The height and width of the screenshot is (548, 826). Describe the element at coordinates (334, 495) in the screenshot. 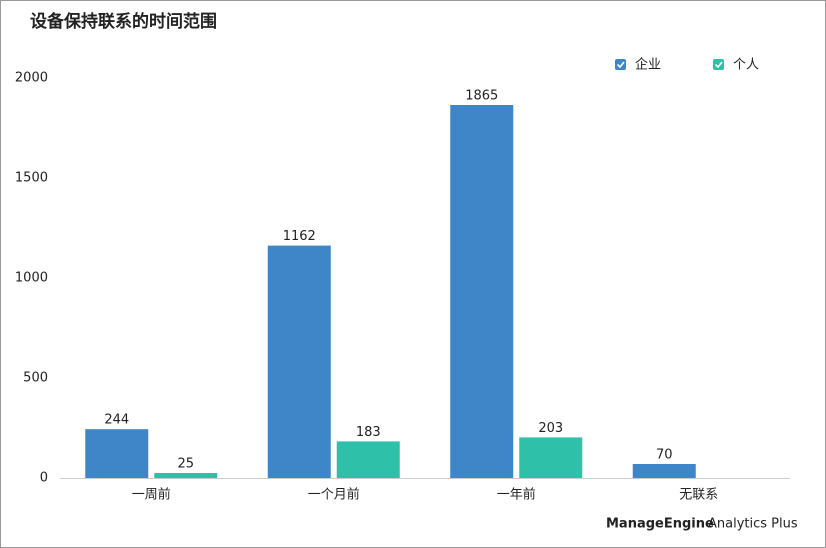

I see `x-tick-label: 一个月前` at that location.